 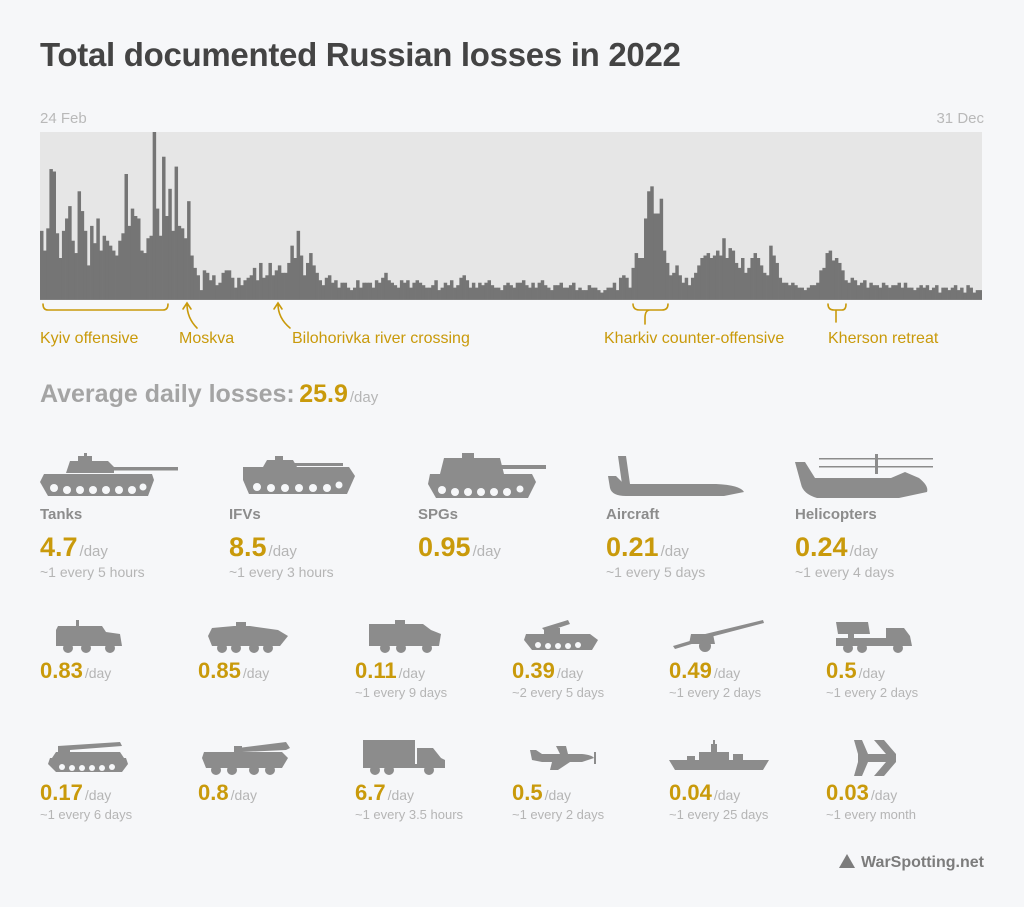 What do you see at coordinates (875, 758) in the screenshot?
I see `fighter-jet-icon` at bounding box center [875, 758].